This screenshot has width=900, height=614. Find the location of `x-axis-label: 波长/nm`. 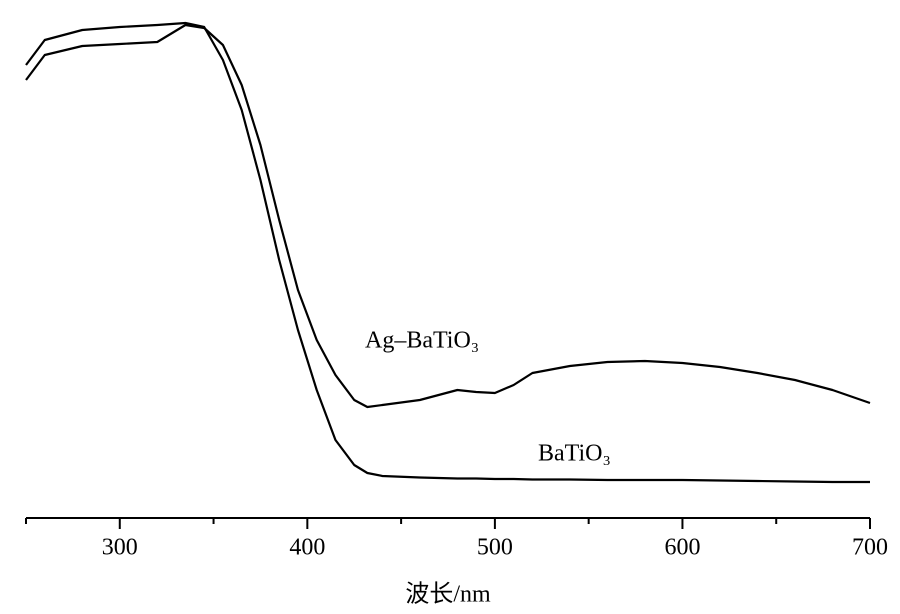

x-axis-label: 波长/nm is located at coordinates (448, 594).